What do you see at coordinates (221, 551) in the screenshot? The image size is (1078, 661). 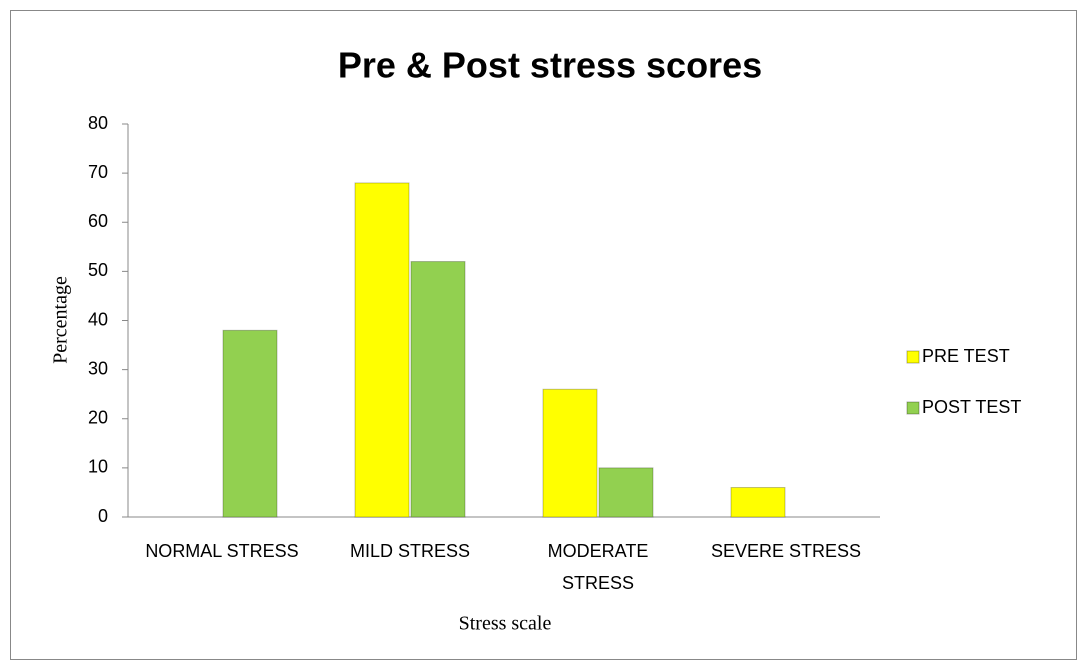 I see `x-tick-label: NORMAL STRESS` at bounding box center [221, 551].